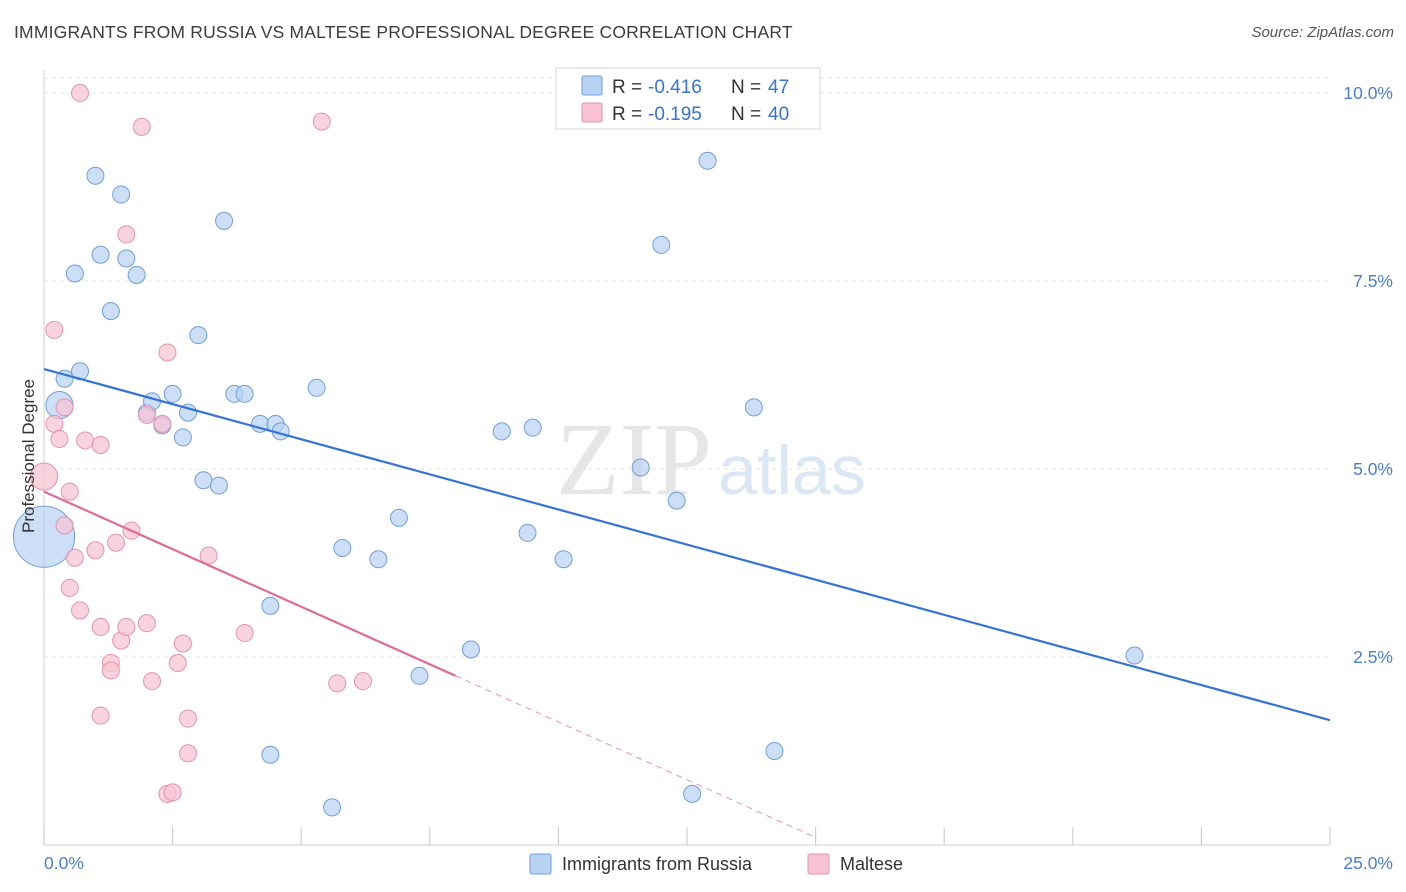 The width and height of the screenshot is (1406, 892). Describe the element at coordinates (1373, 281) in the screenshot. I see `y-tick-label: 7.5%` at that location.